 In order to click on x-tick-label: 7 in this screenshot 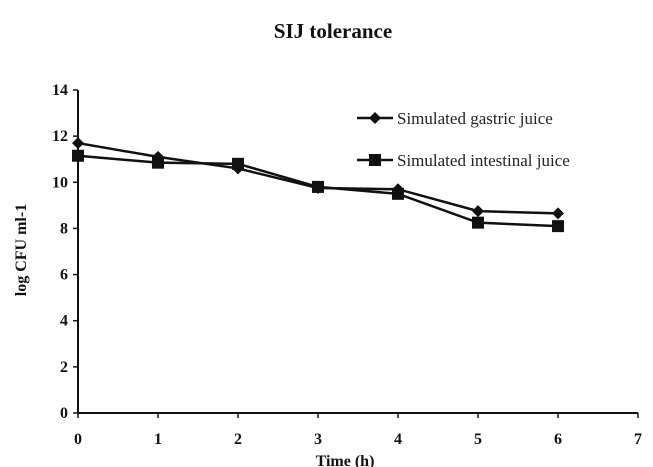, I will do `click(638, 439)`.